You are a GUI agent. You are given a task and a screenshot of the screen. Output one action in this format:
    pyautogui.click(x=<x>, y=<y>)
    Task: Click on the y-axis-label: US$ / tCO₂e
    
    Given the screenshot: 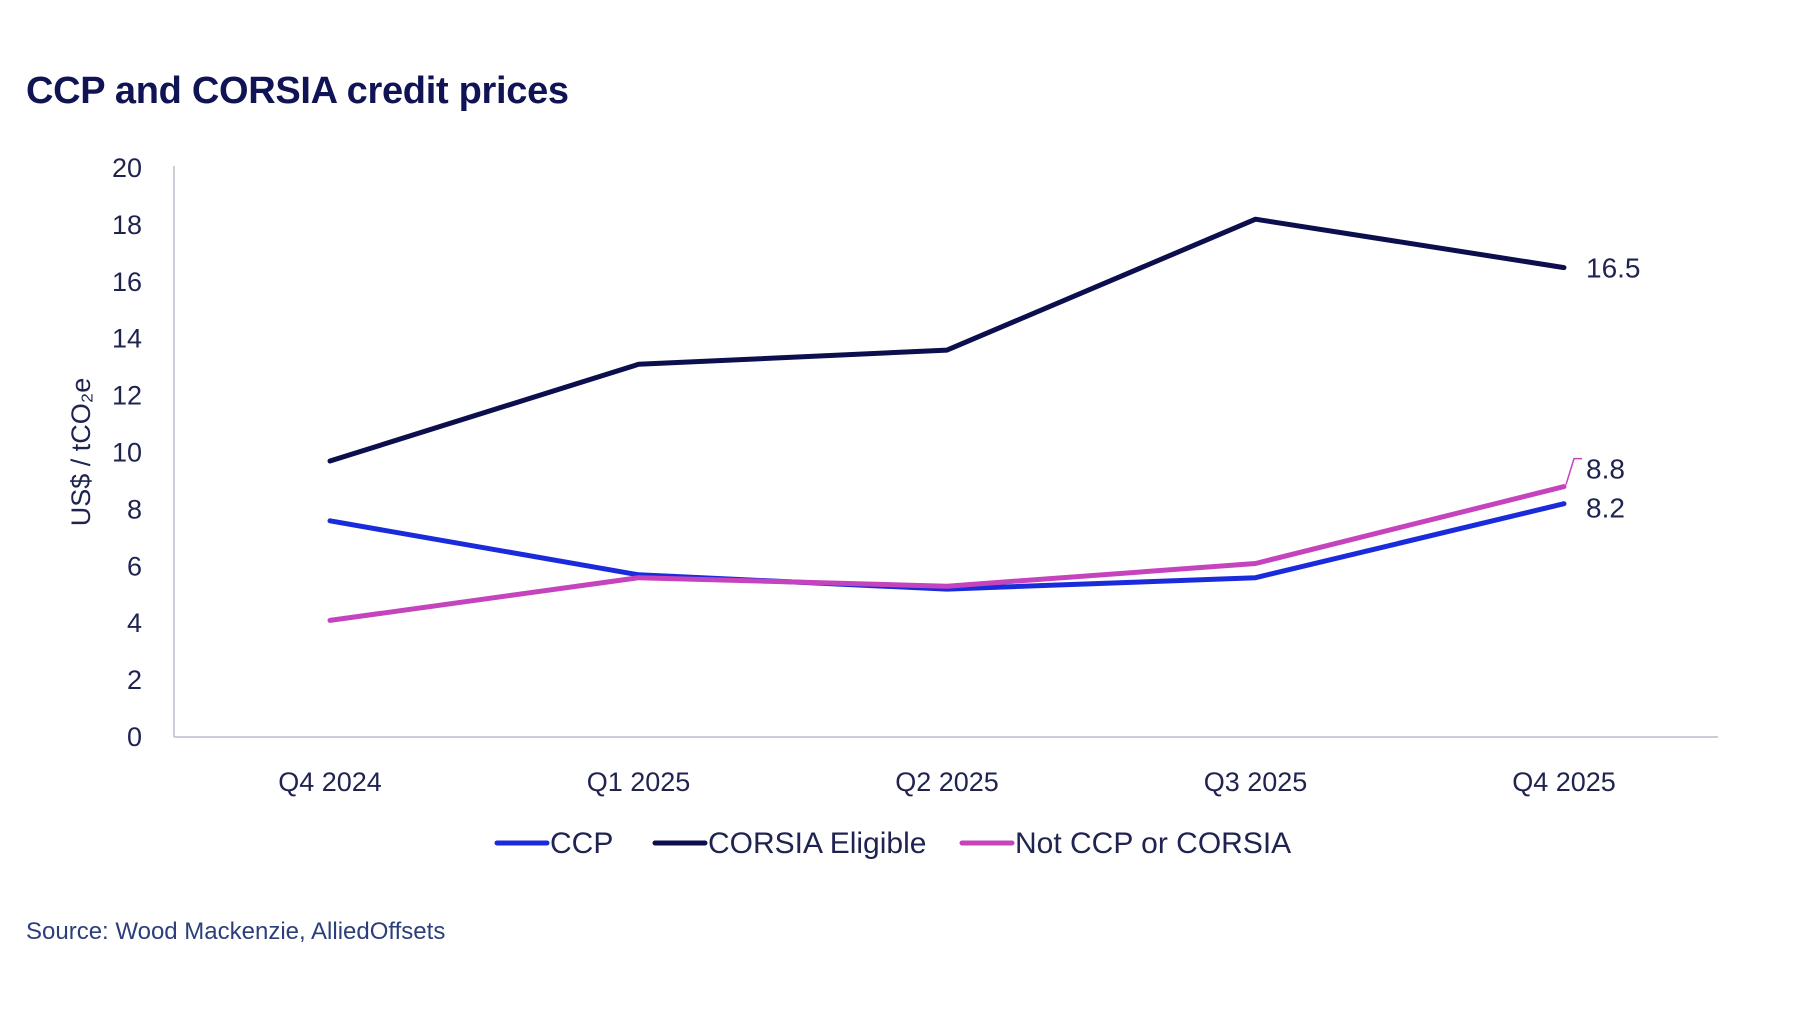 What is the action you would take?
    pyautogui.click(x=81, y=452)
    